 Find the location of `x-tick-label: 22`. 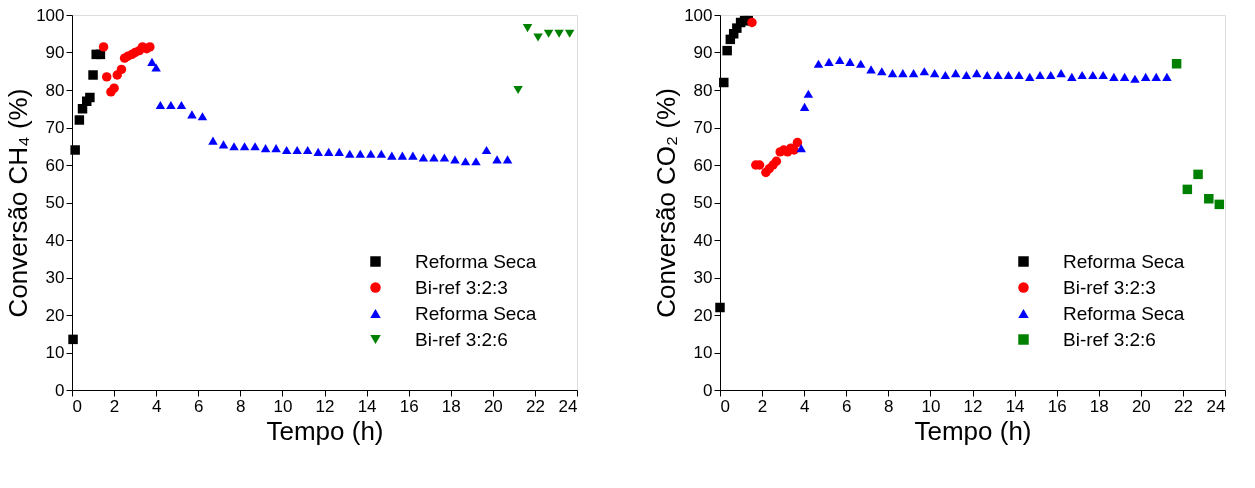

x-tick-label: 22 is located at coordinates (1183, 406).